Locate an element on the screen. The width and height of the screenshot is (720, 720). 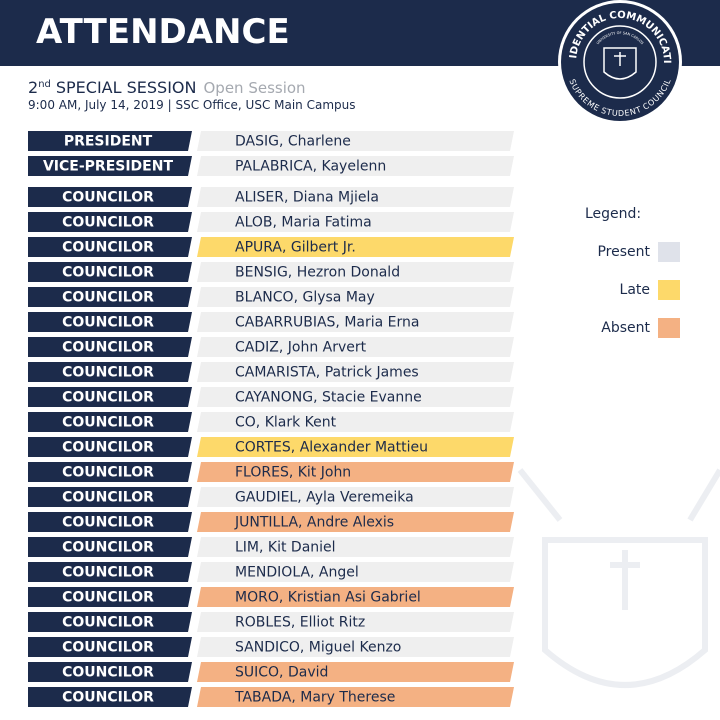
attendance-row: COUNCILOR TABADA, Mary Therese is located at coordinates (271, 697).